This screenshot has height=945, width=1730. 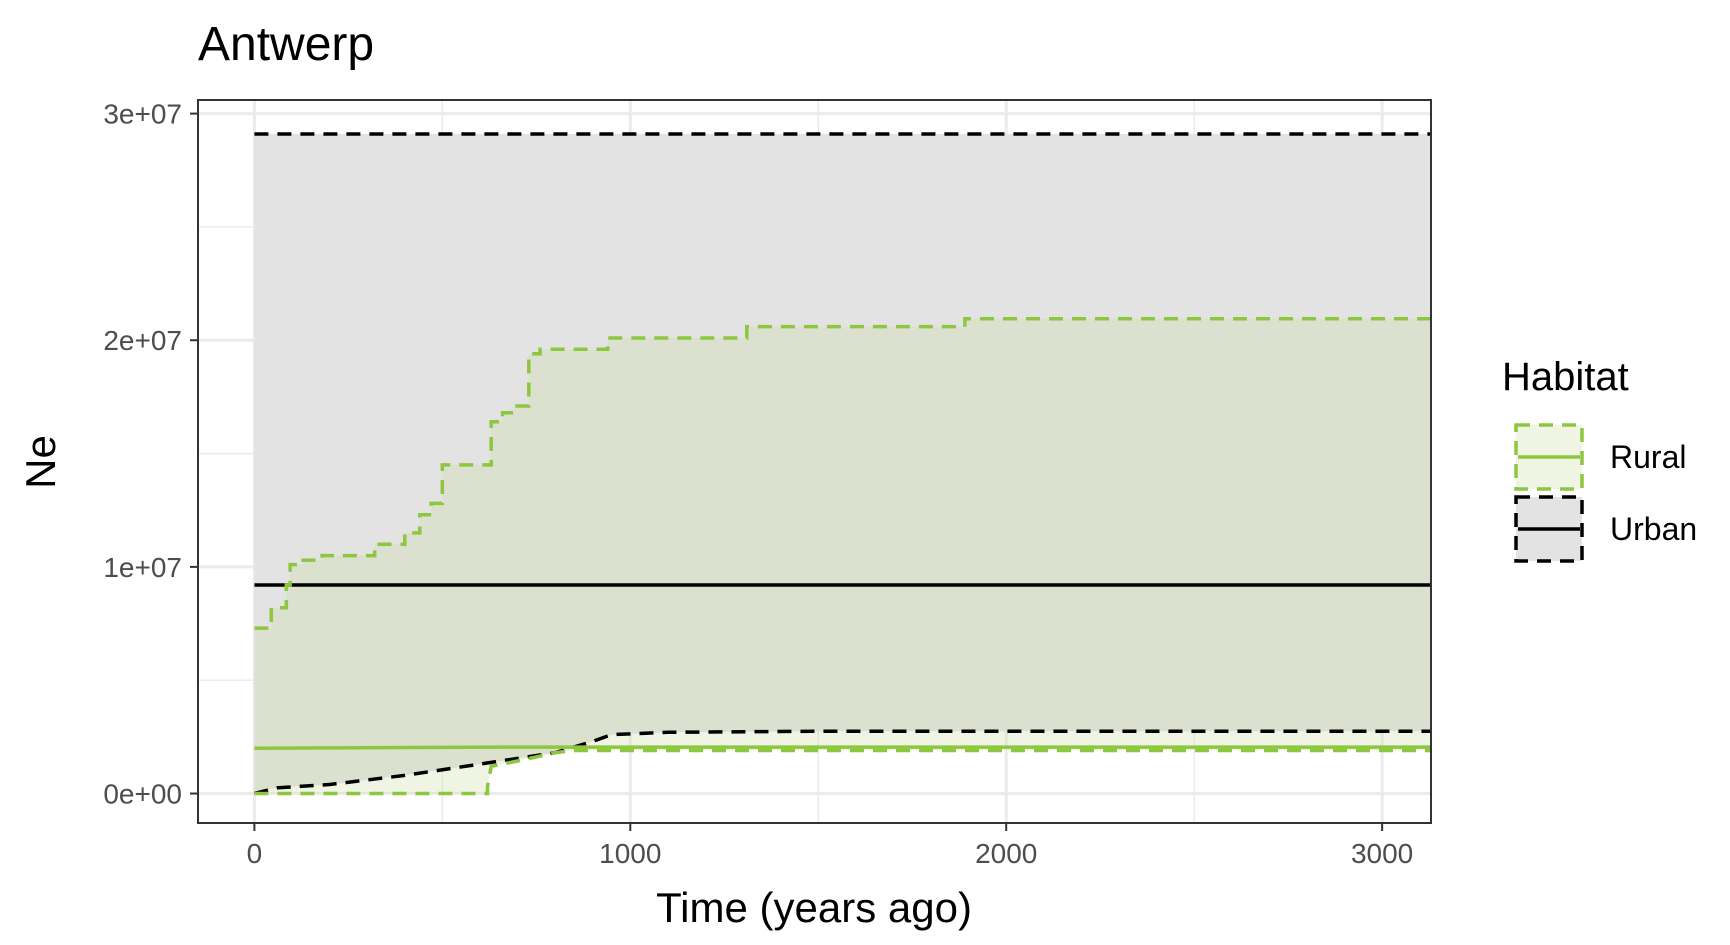 I want to click on rural-lower-line, so click(x=842, y=772).